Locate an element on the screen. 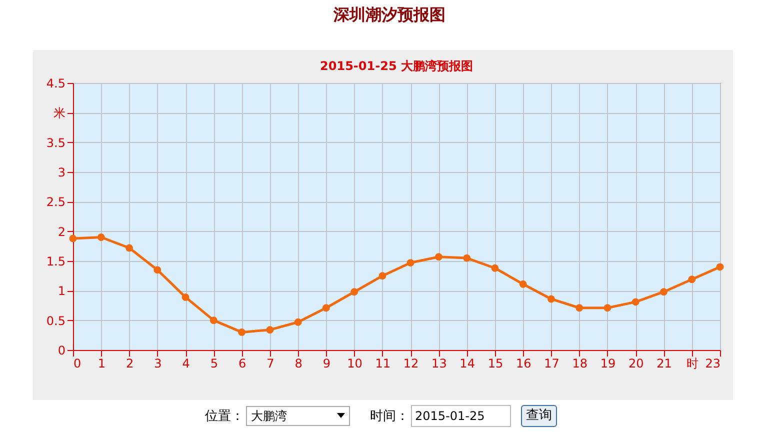  x-tick-label: 19 is located at coordinates (608, 363).